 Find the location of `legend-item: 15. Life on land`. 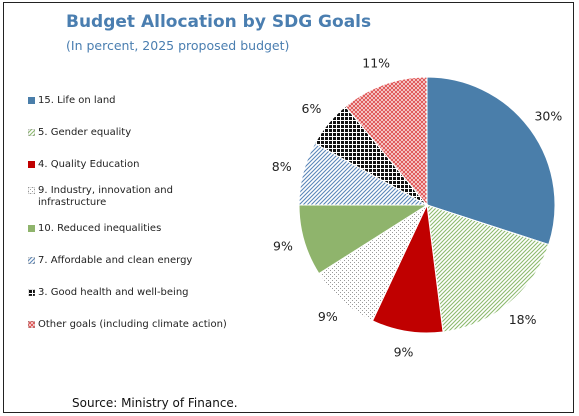

legend-item: 15. Life on land is located at coordinates (128, 101).